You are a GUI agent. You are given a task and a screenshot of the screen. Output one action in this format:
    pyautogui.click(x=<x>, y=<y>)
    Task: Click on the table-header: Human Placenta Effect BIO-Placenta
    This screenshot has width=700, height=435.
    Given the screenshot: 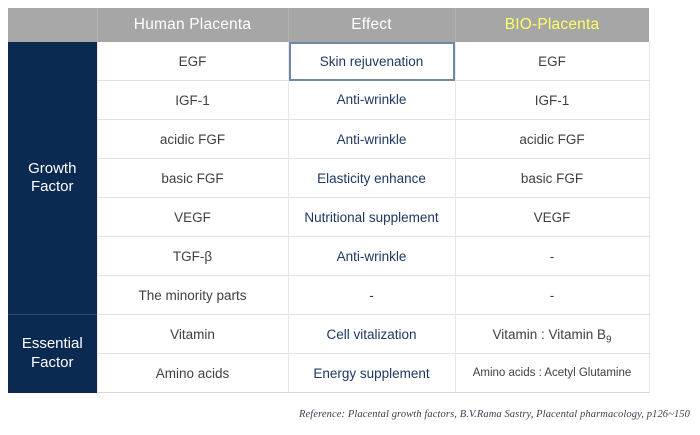 What is the action you would take?
    pyautogui.click(x=328, y=25)
    